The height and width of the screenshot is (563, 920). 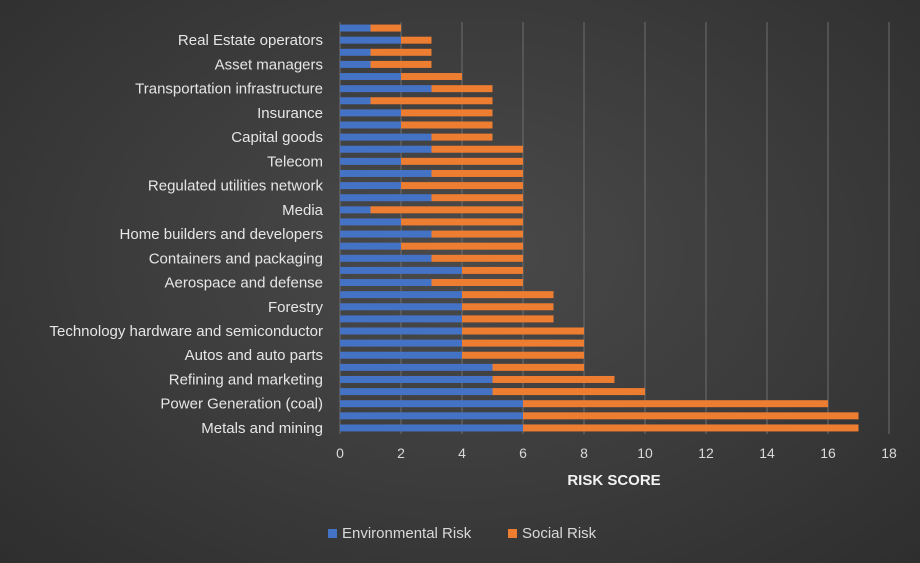 What do you see at coordinates (303, 210) in the screenshot?
I see `y-category-label: Media` at bounding box center [303, 210].